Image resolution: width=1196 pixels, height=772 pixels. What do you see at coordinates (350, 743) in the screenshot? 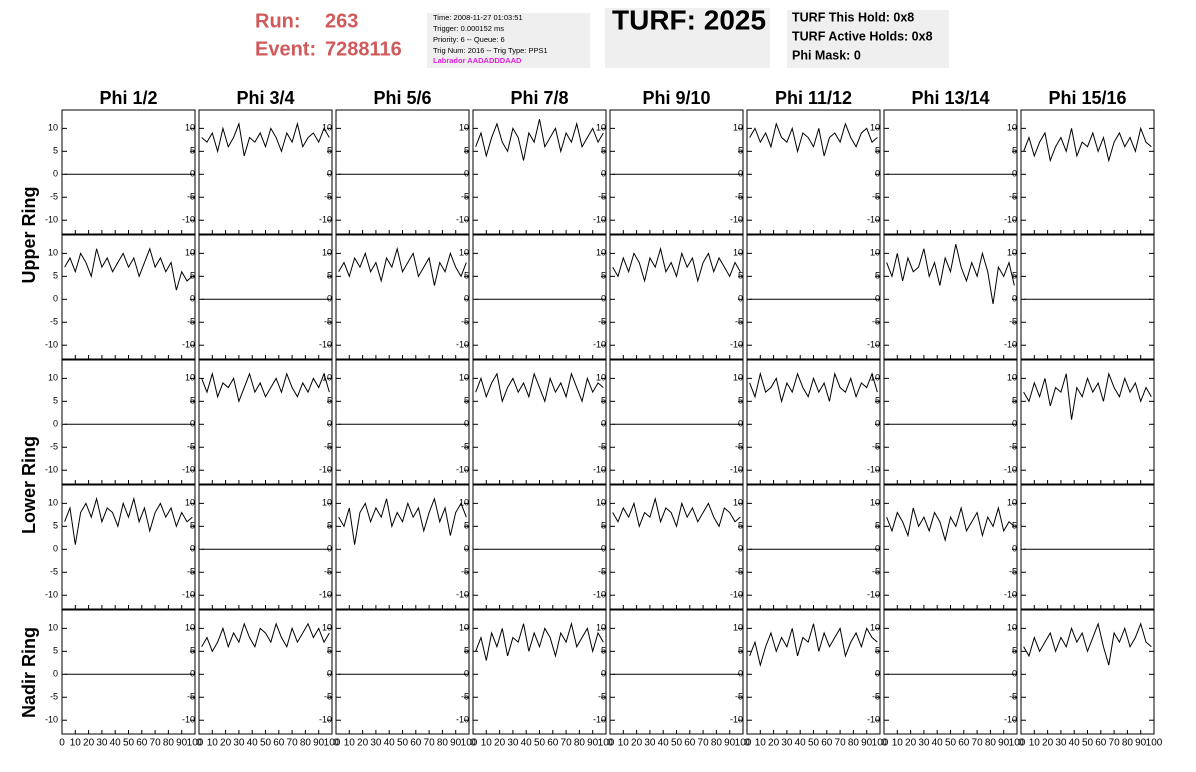
I see `x-tick-label: 10` at bounding box center [350, 743].